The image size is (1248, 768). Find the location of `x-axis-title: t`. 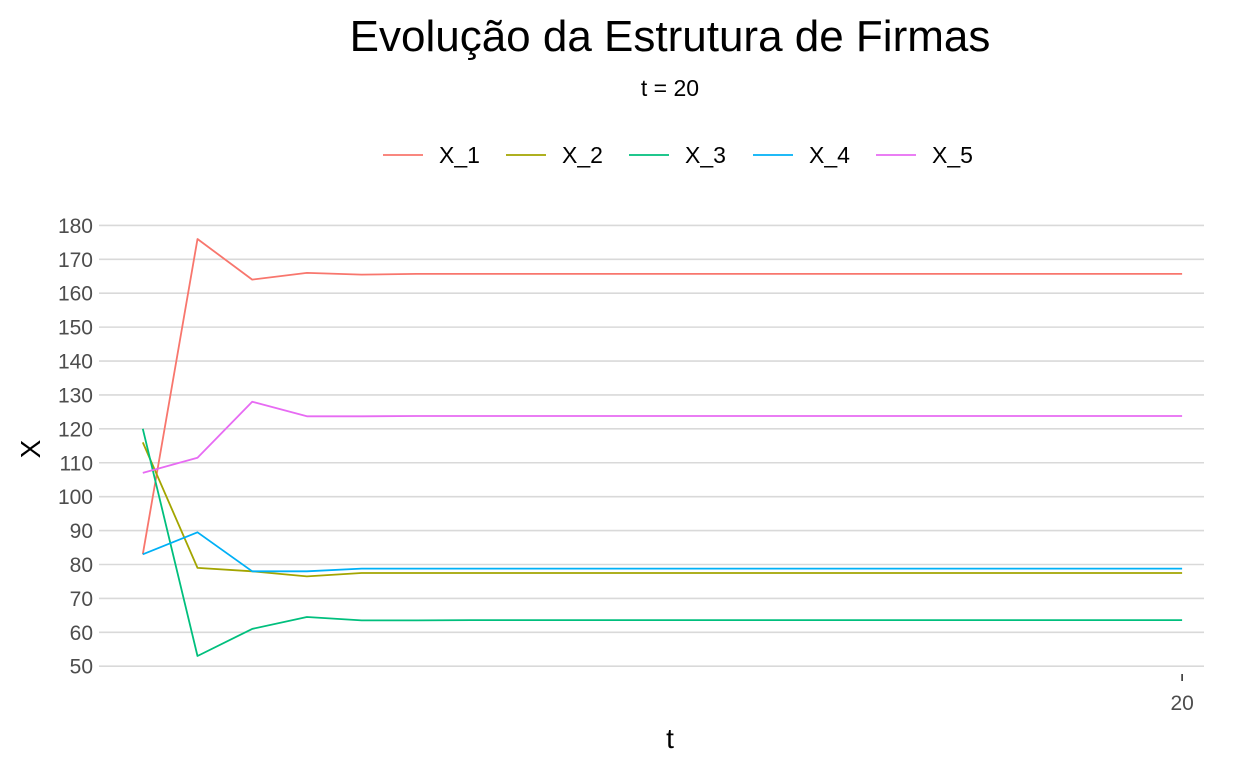

x-axis-title: t is located at coordinates (670, 738).